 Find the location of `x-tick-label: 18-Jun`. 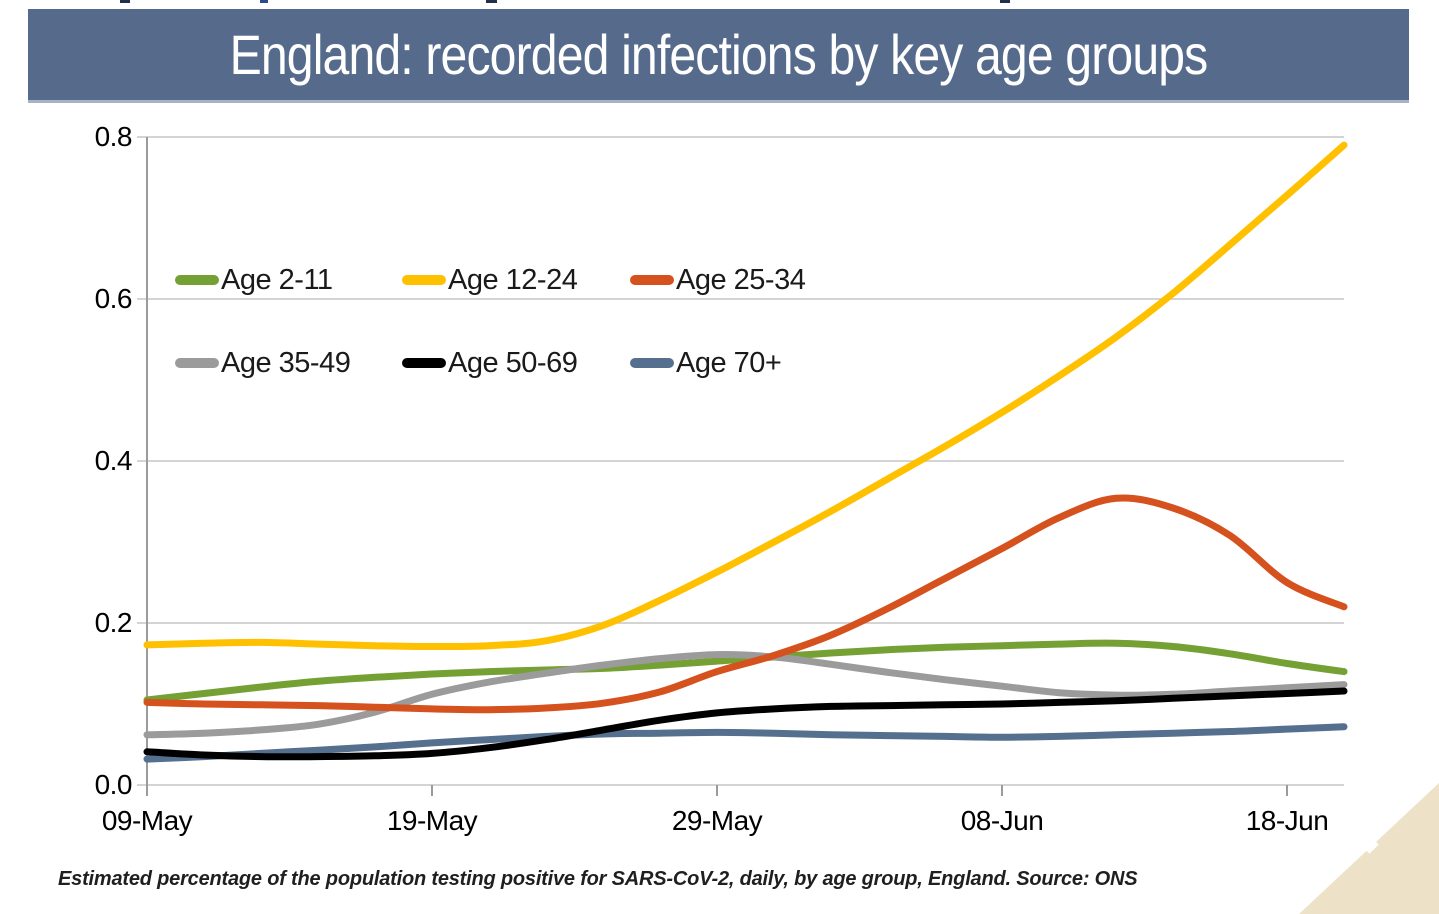

x-tick-label: 18-Jun is located at coordinates (1287, 820).